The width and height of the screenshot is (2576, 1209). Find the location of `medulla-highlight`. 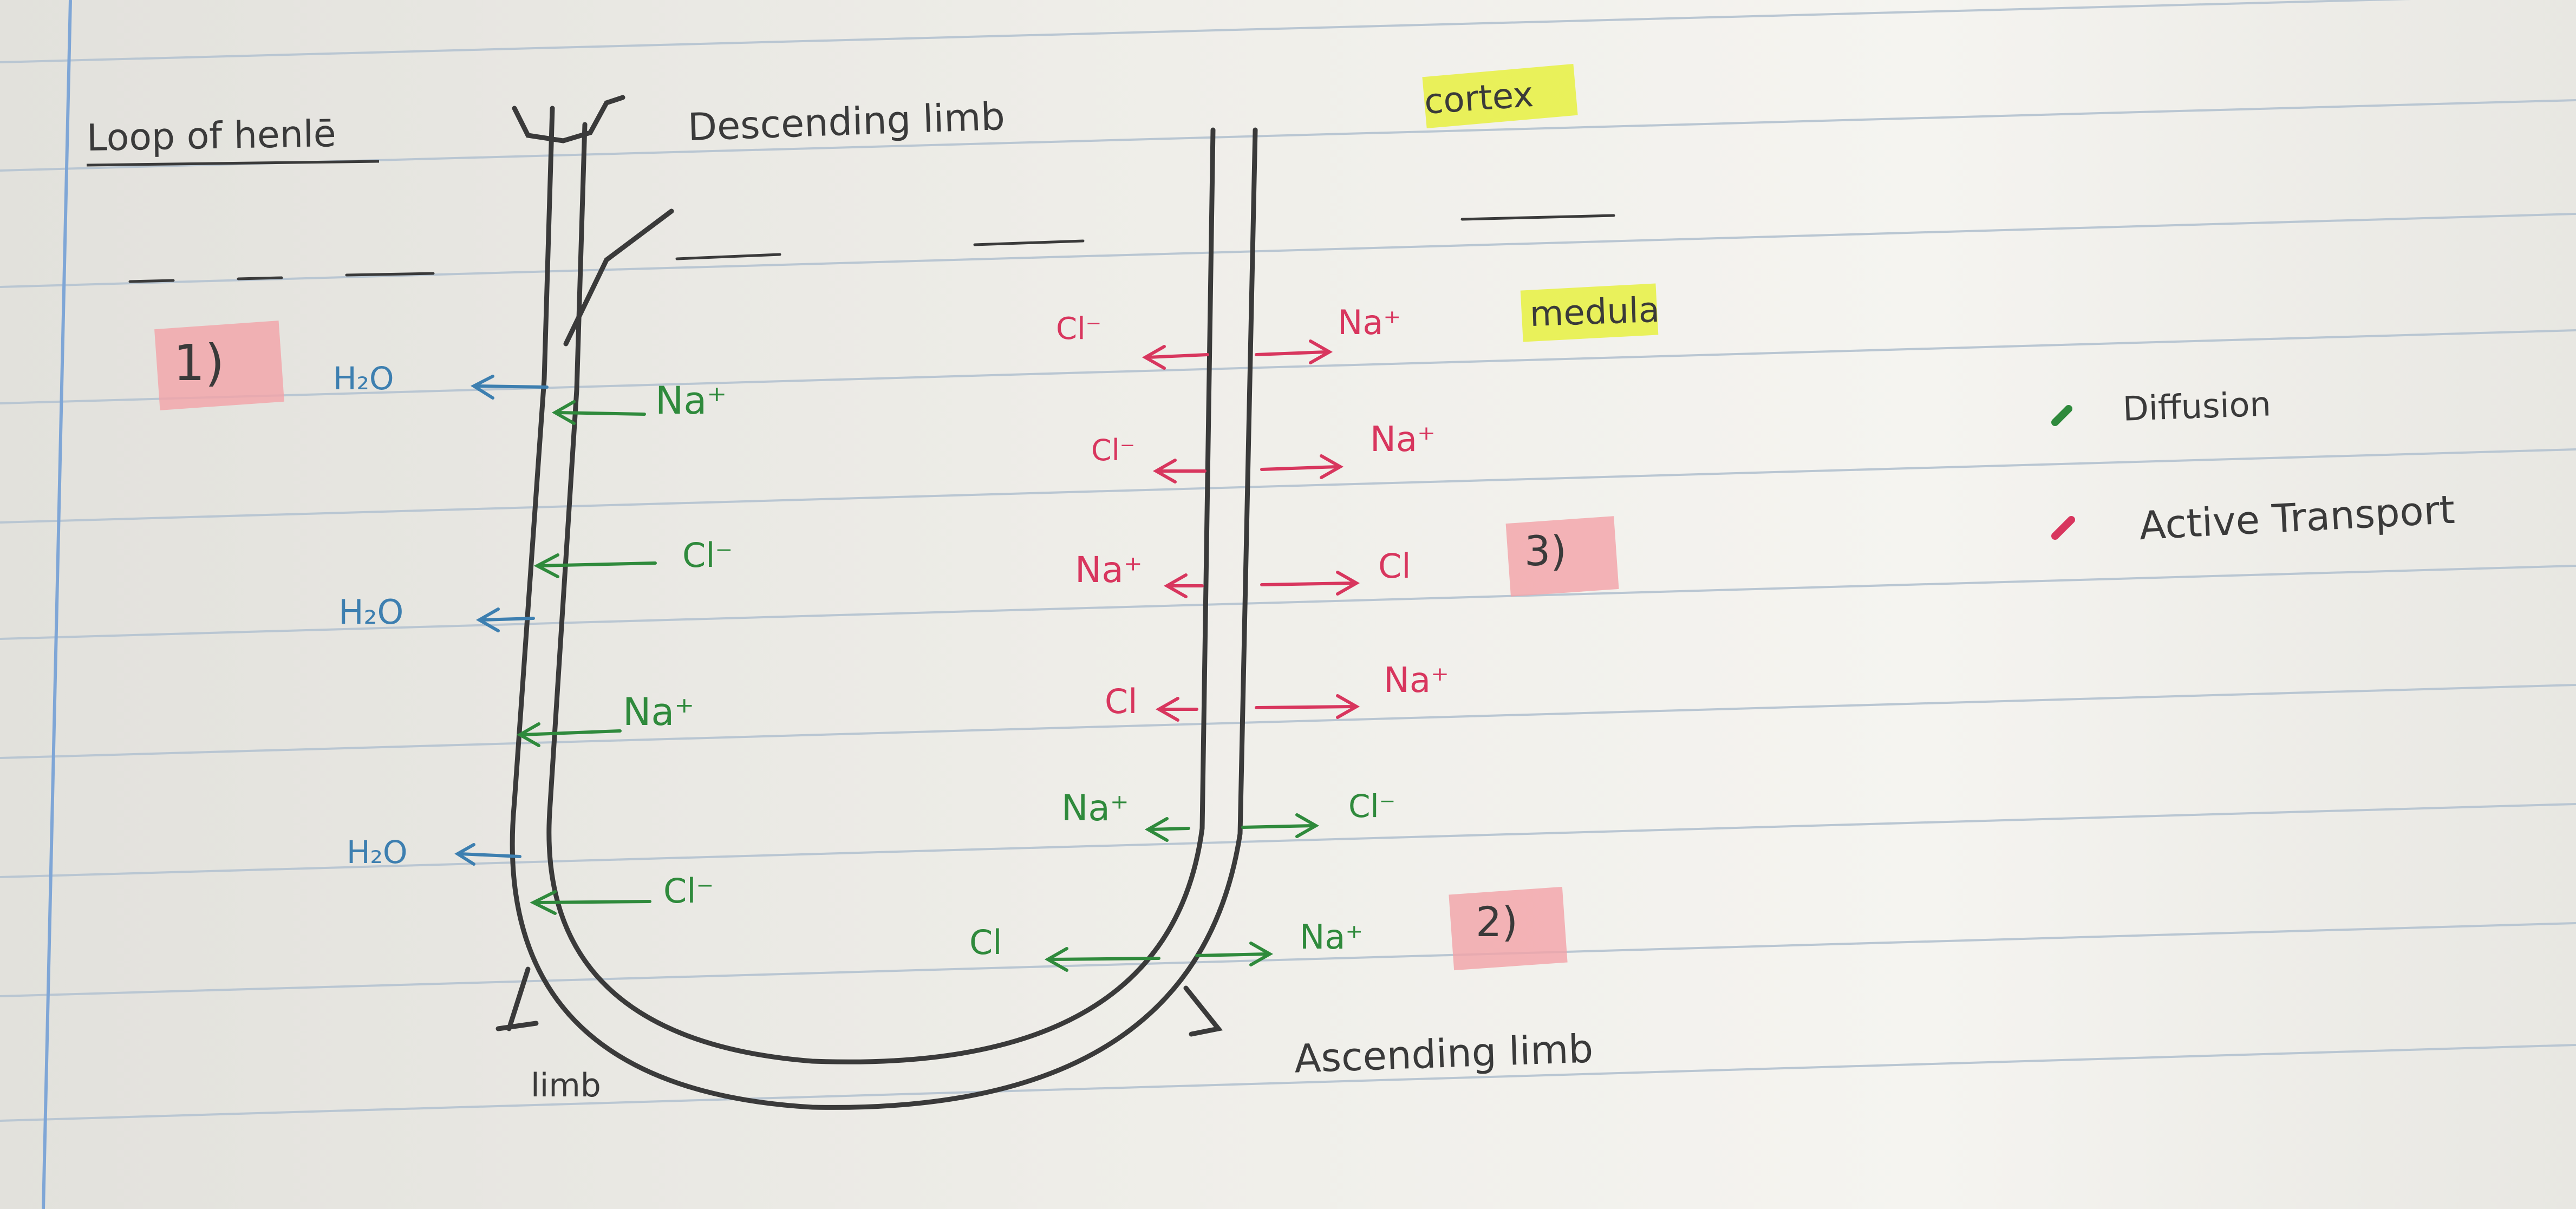

medulla-highlight is located at coordinates (1589, 312).